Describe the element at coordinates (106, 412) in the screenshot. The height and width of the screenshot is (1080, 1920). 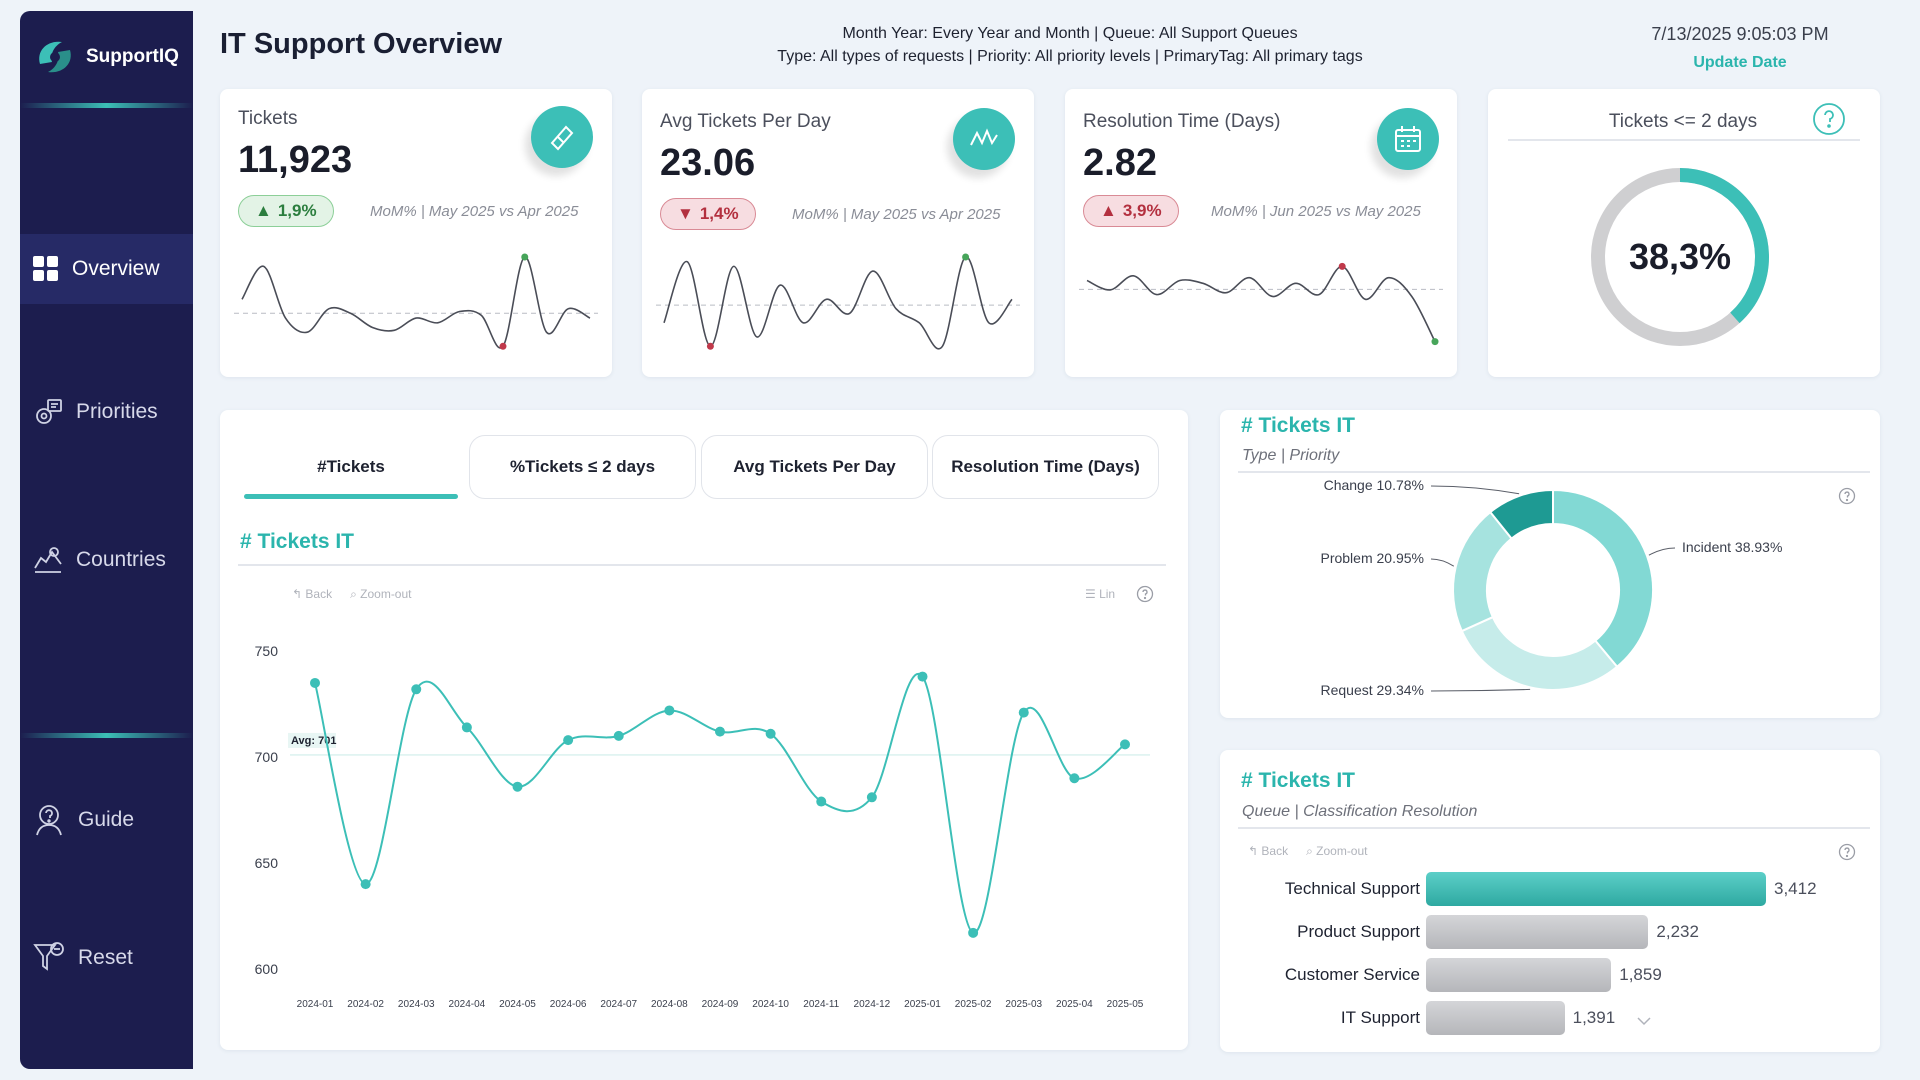
I see `nav-item-priorities: Priorities` at that location.